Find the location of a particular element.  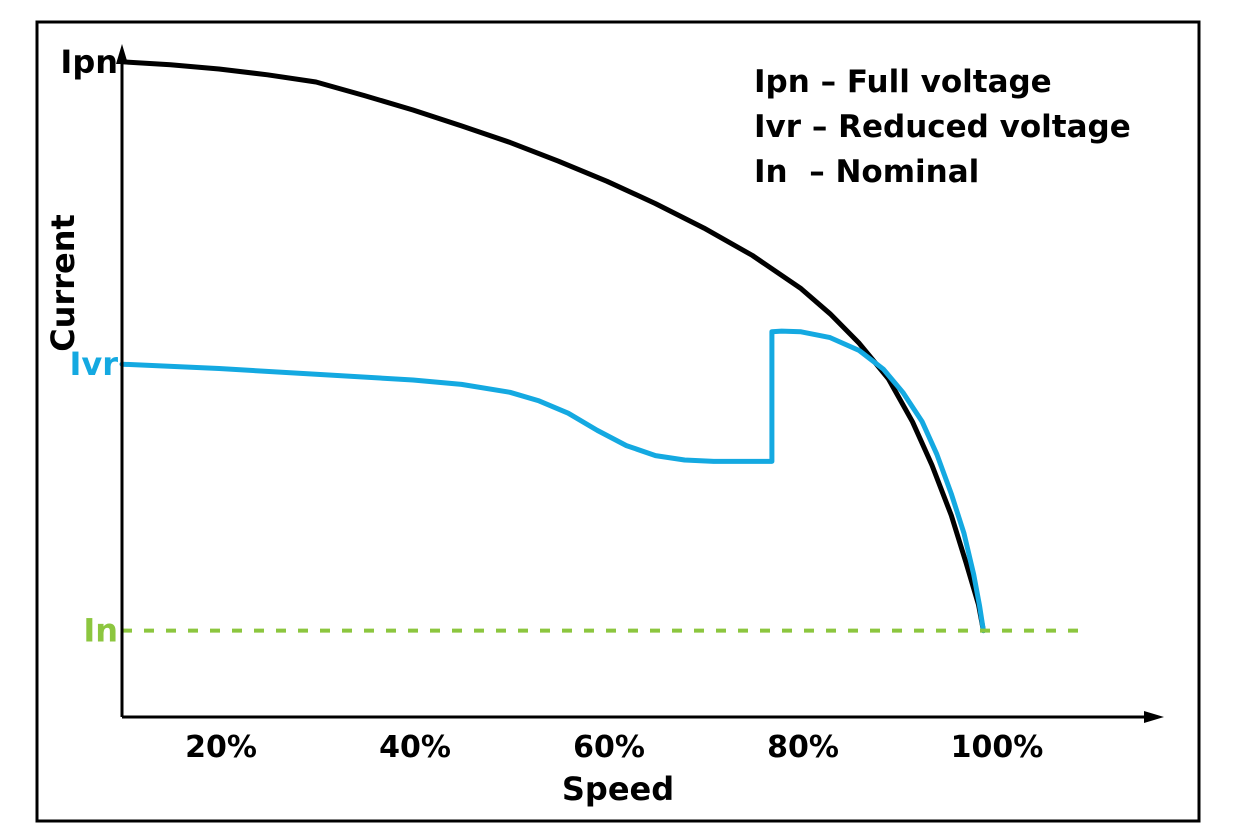

x-tick-label: 60% is located at coordinates (609, 747).